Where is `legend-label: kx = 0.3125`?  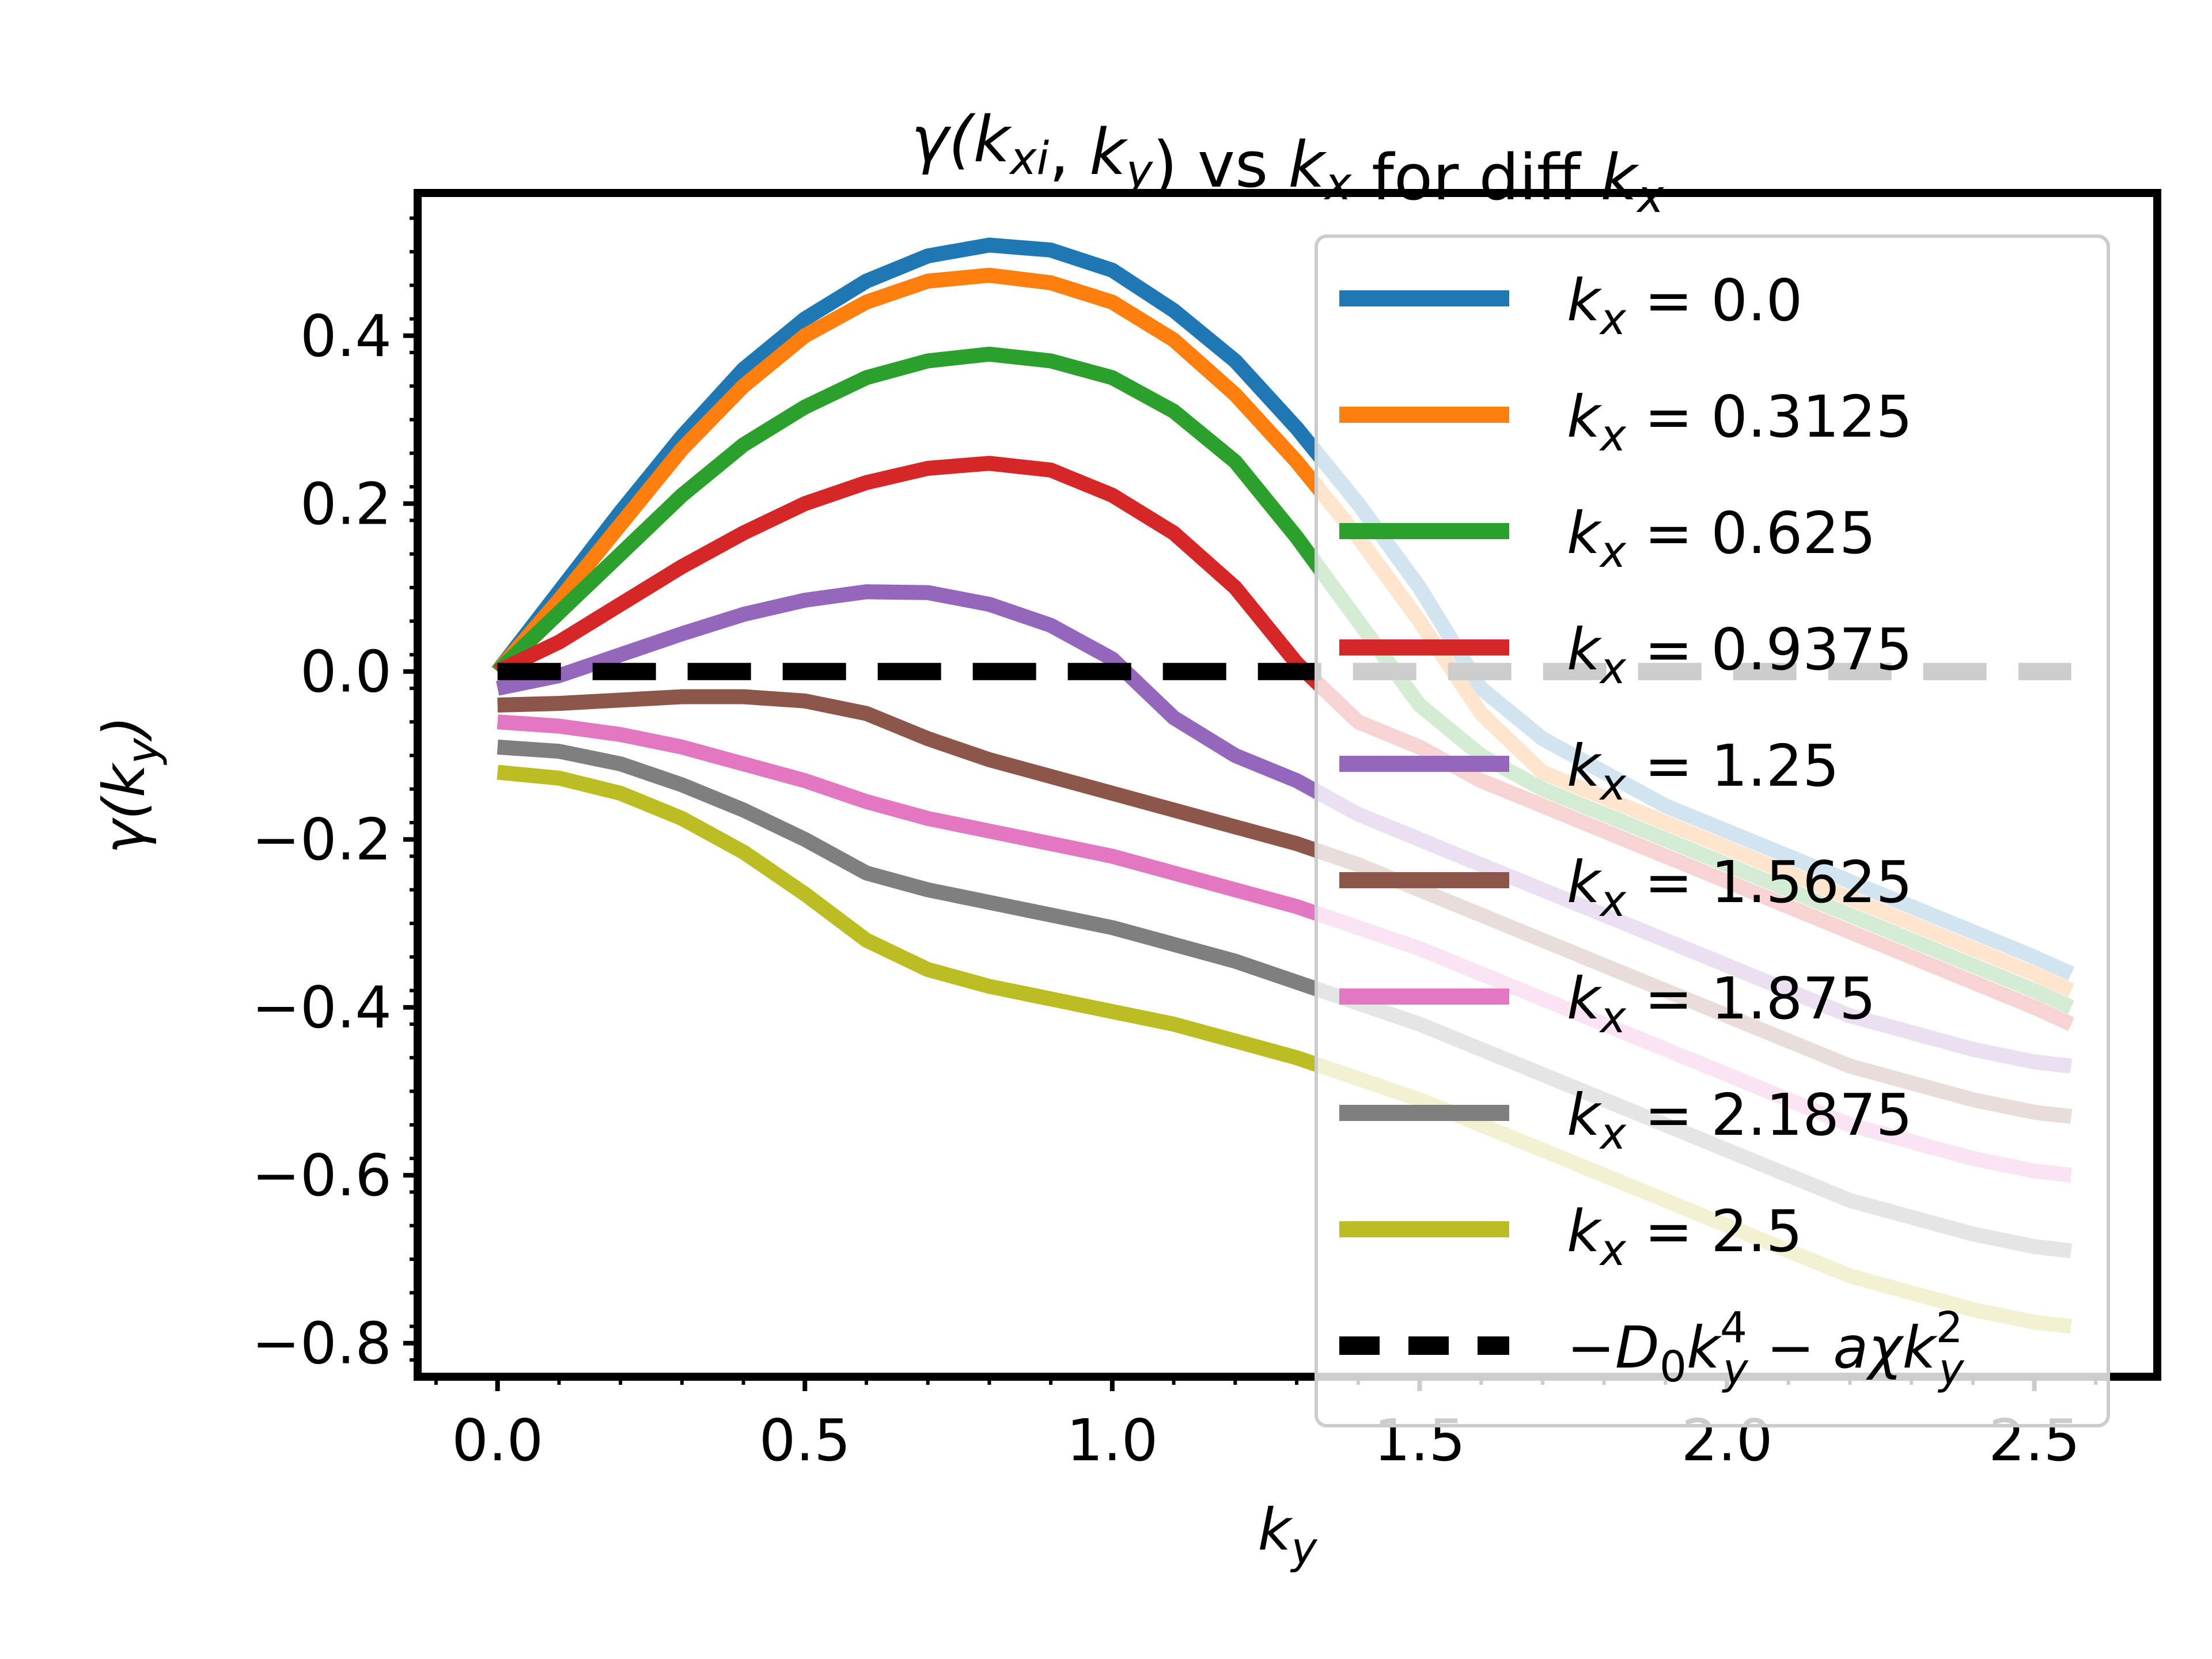
legend-label: kx = 0.3125 is located at coordinates (1739, 422).